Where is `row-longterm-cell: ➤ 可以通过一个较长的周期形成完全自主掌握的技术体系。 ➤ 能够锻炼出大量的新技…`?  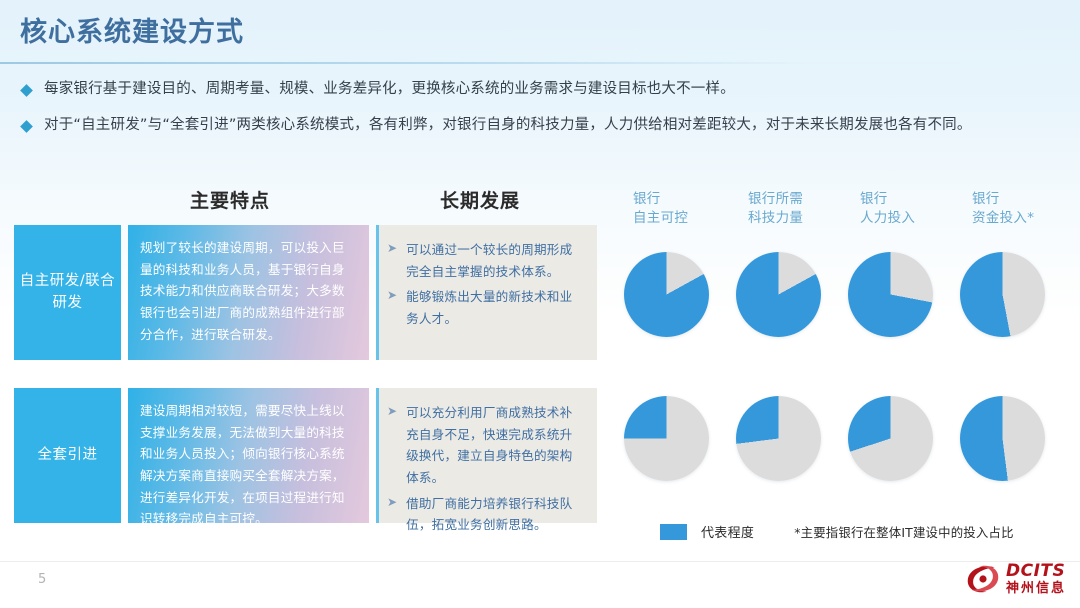 row-longterm-cell: ➤ 可以通过一个较长的周期形成完全自主掌握的技术体系。 ➤ 能够锻炼出大量的新技… is located at coordinates (486, 292).